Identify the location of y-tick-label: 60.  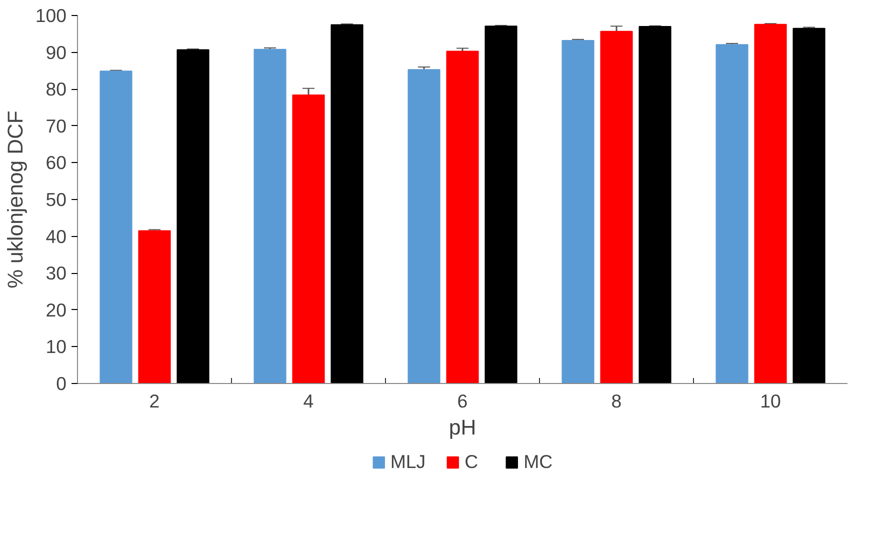
(56, 163).